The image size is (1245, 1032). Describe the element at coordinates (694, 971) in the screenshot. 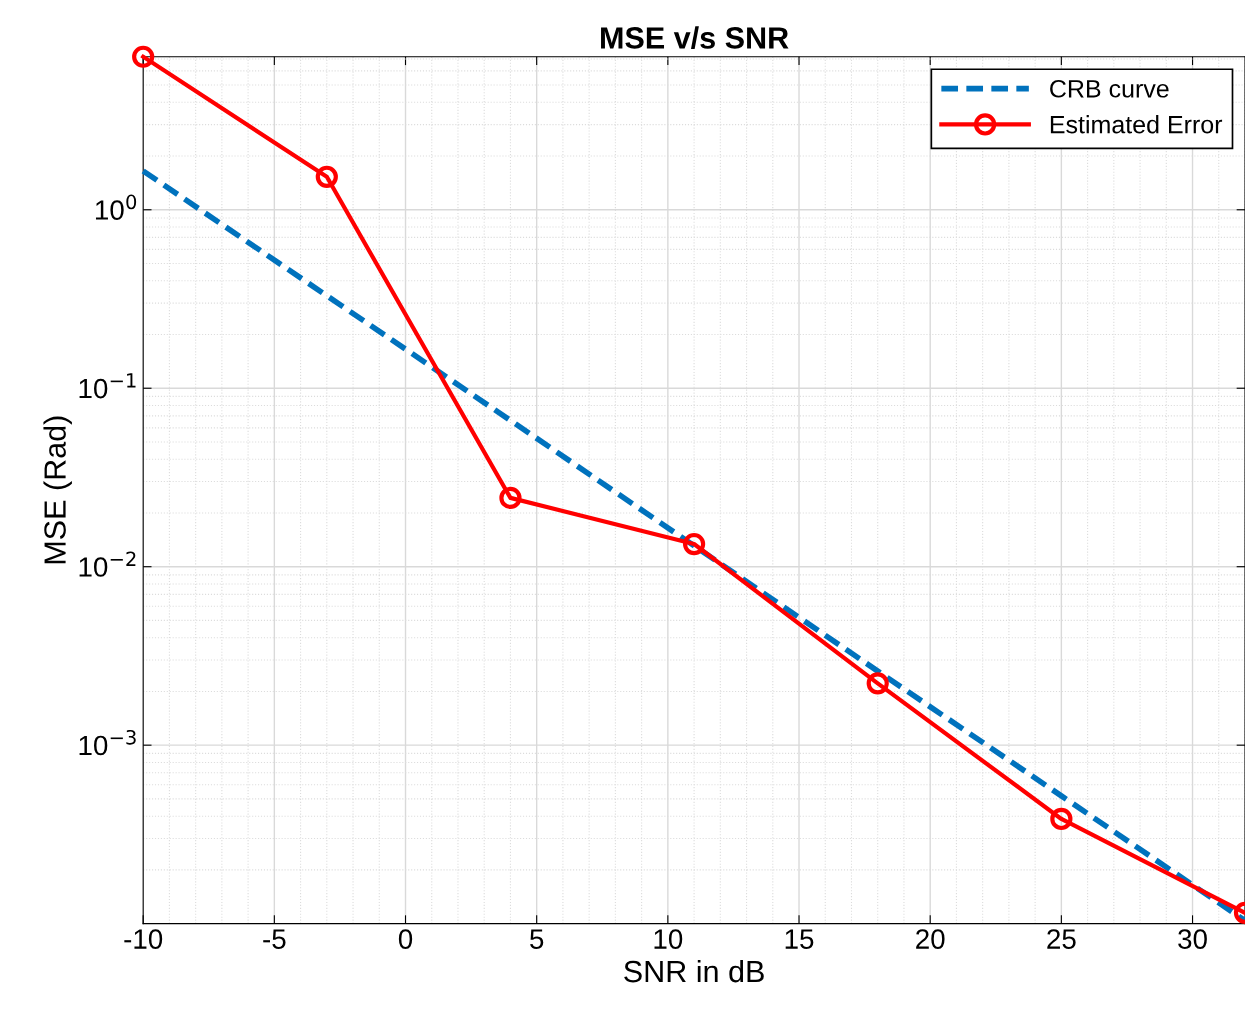

I see `x-axis-title: SNR in dB` at that location.